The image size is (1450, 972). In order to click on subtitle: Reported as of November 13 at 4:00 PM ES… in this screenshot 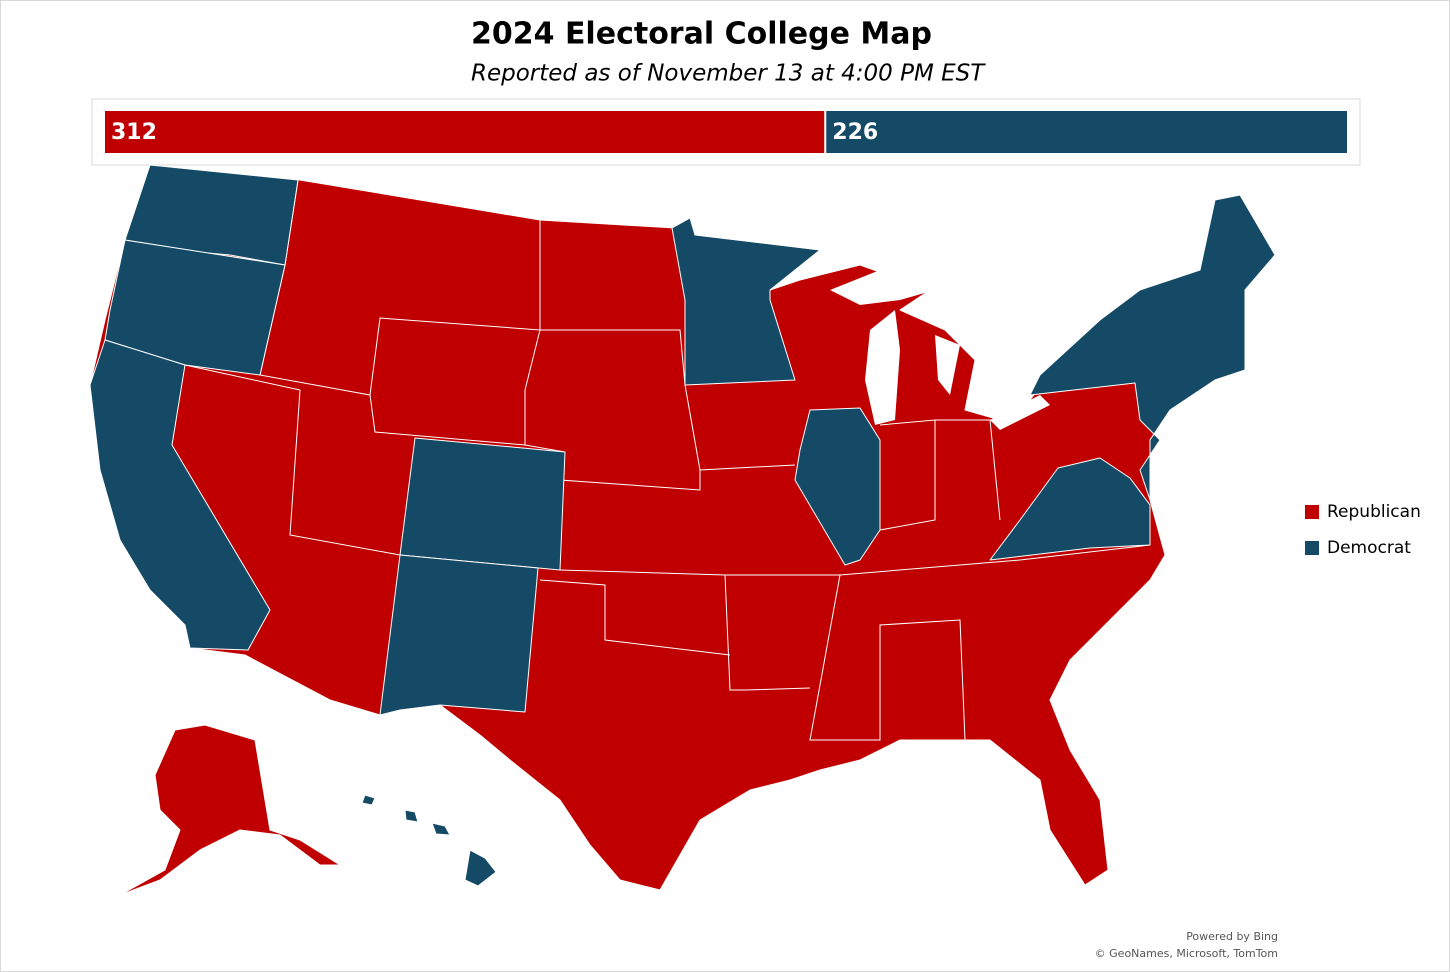, I will do `click(728, 74)`.